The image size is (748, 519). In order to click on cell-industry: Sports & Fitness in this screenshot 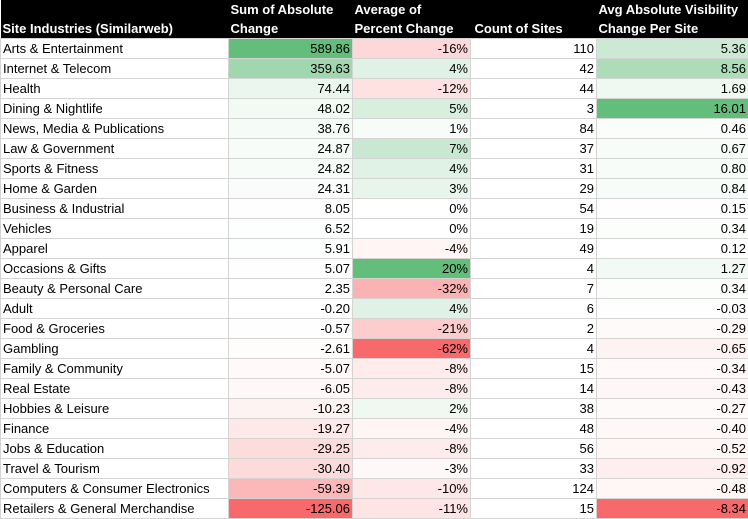, I will do `click(115, 169)`.